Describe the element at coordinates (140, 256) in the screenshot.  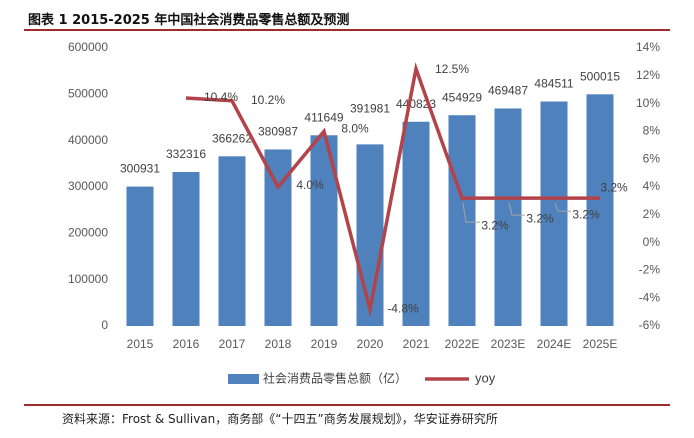
I see `bar-2015` at that location.